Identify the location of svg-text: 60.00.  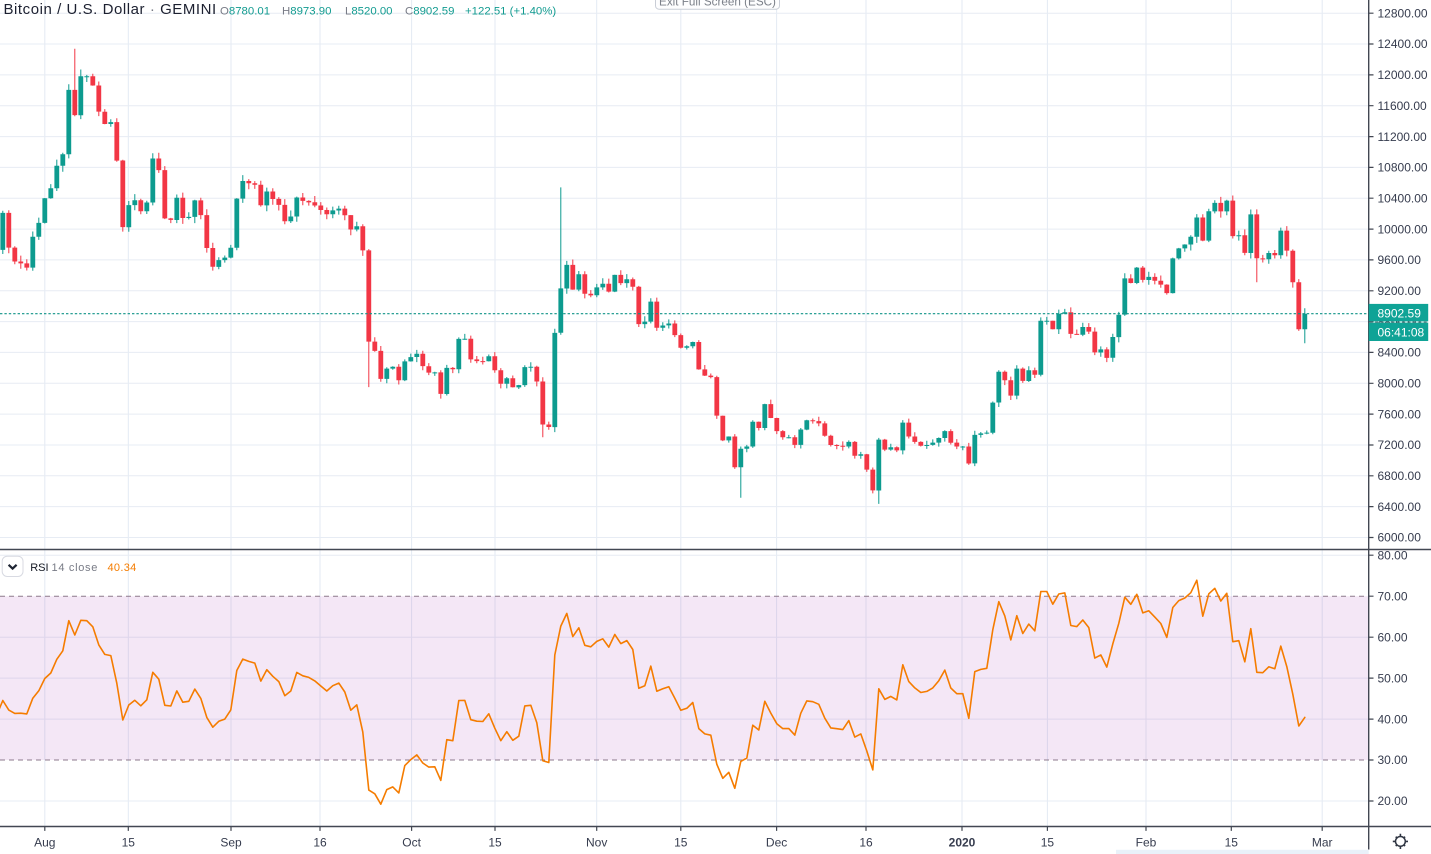
(1393, 637).